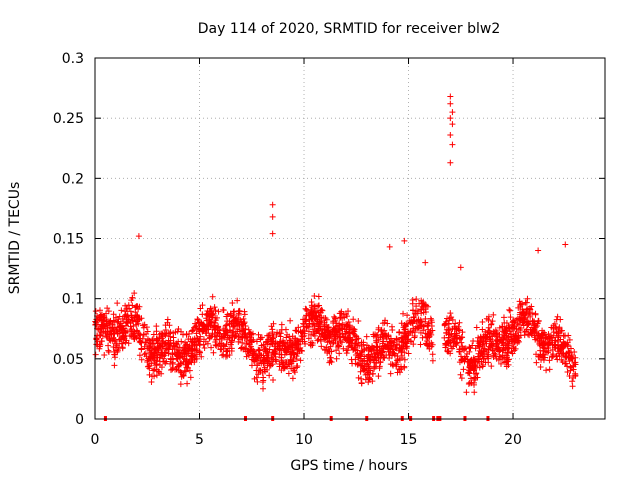 The image size is (640, 480). What do you see at coordinates (409, 440) in the screenshot?
I see `x-tick-label: 15` at bounding box center [409, 440].